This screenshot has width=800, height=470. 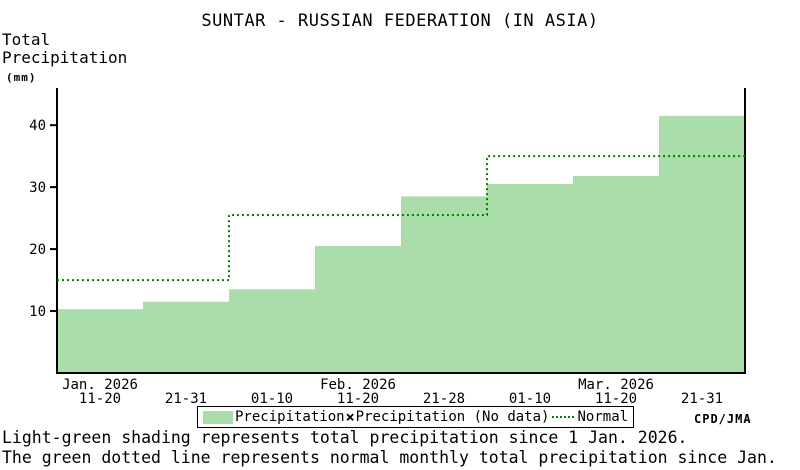 What do you see at coordinates (37, 250) in the screenshot?
I see `y-axis-tick-label: 20` at bounding box center [37, 250].